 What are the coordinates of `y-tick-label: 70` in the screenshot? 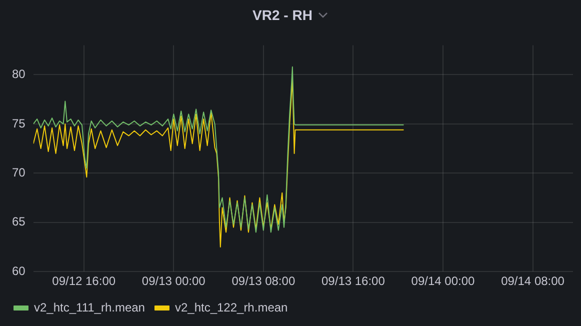 It's located at (19, 172).